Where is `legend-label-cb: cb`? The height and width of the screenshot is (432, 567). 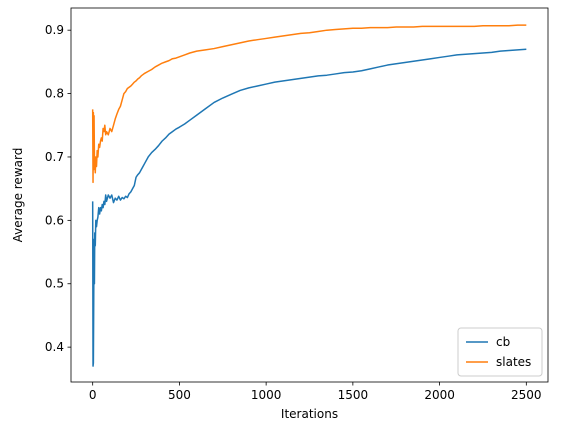 legend-label-cb: cb is located at coordinates (503, 342).